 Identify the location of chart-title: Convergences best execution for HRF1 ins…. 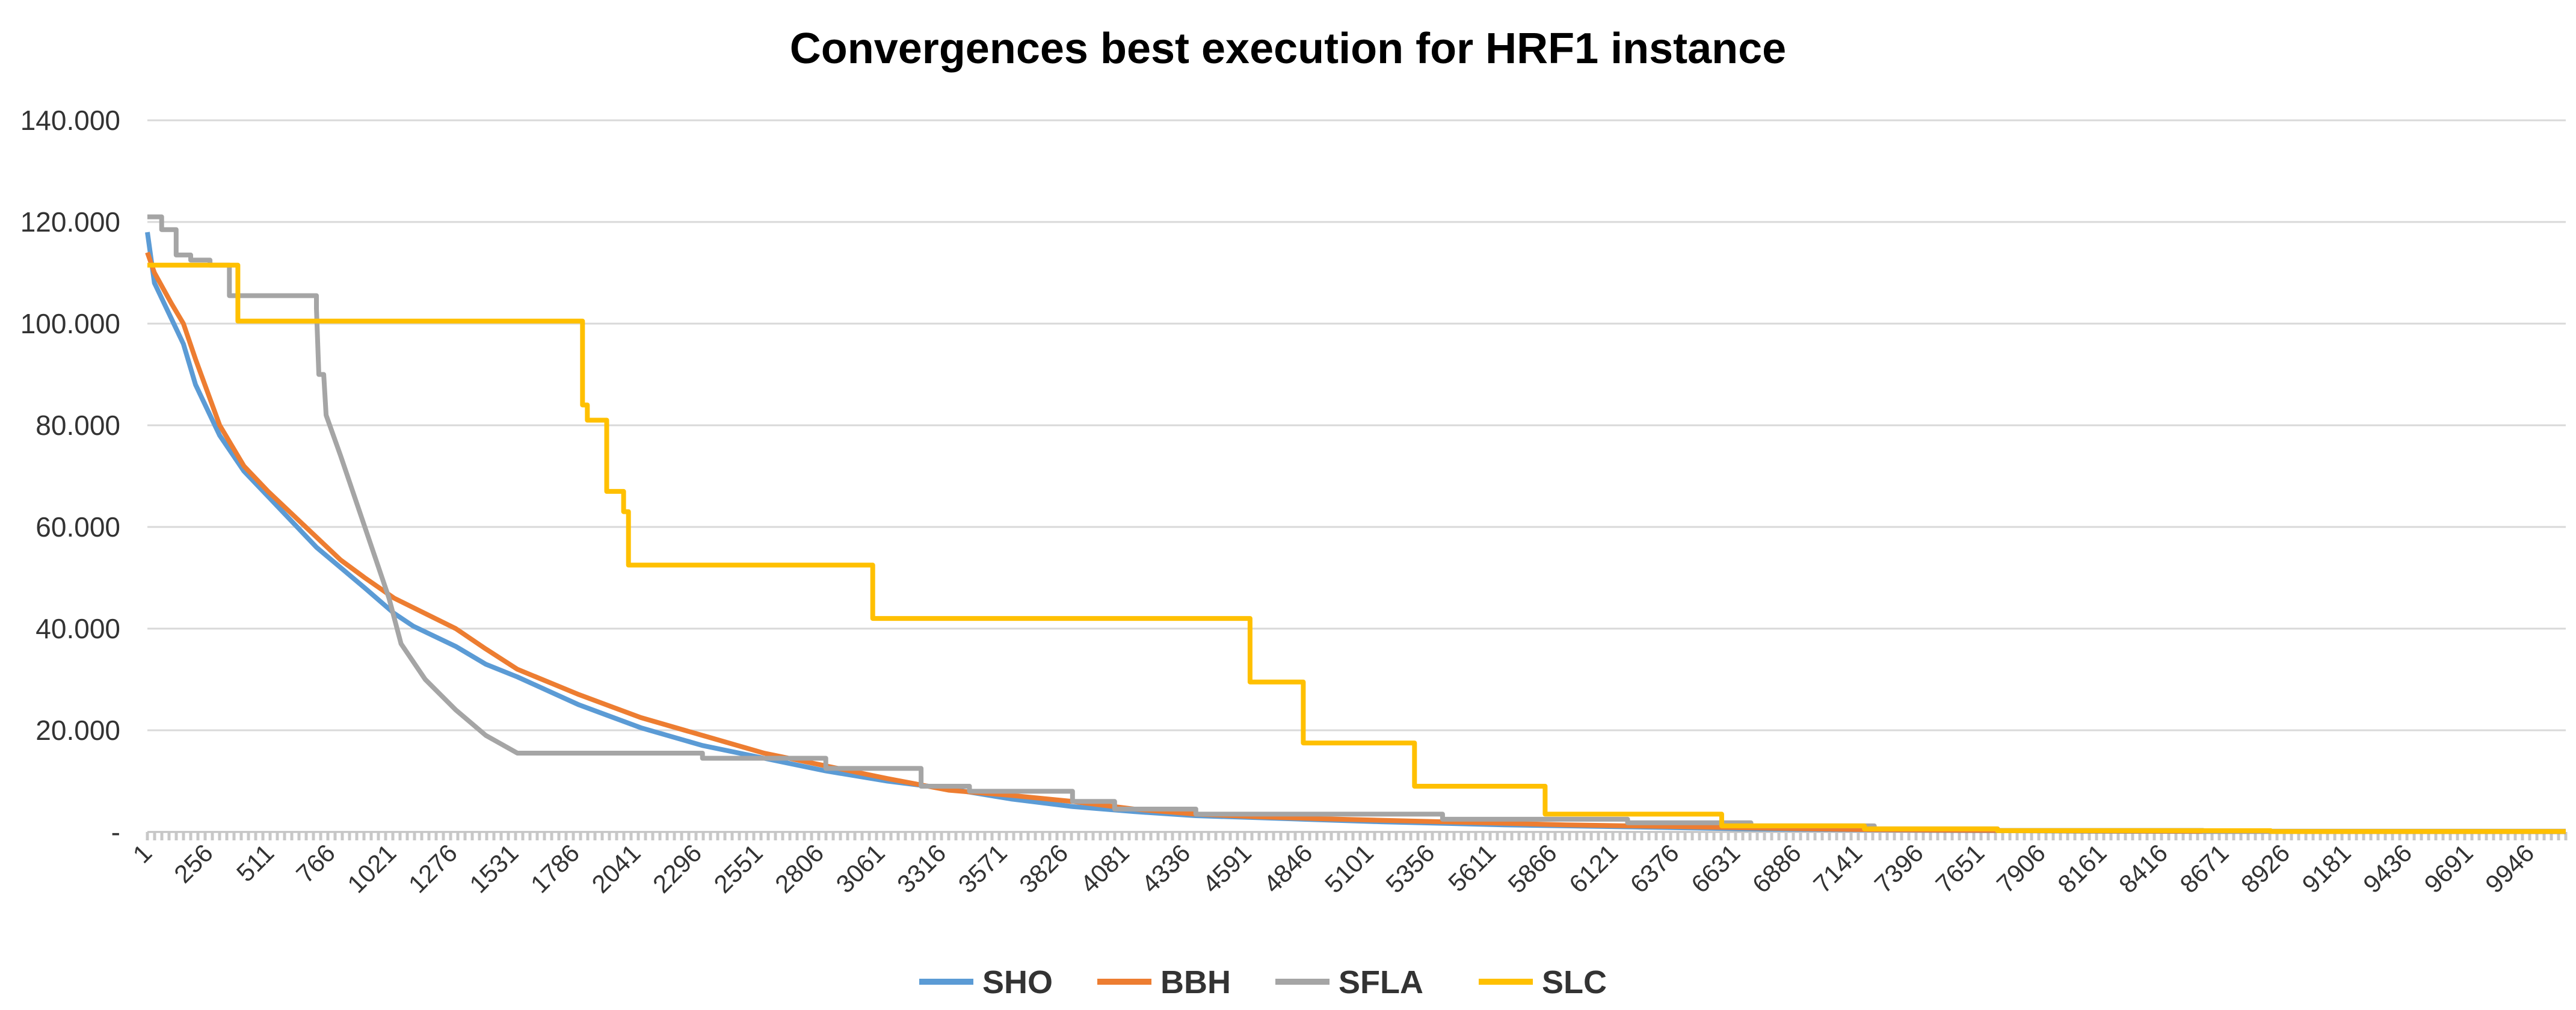
(1288, 49).